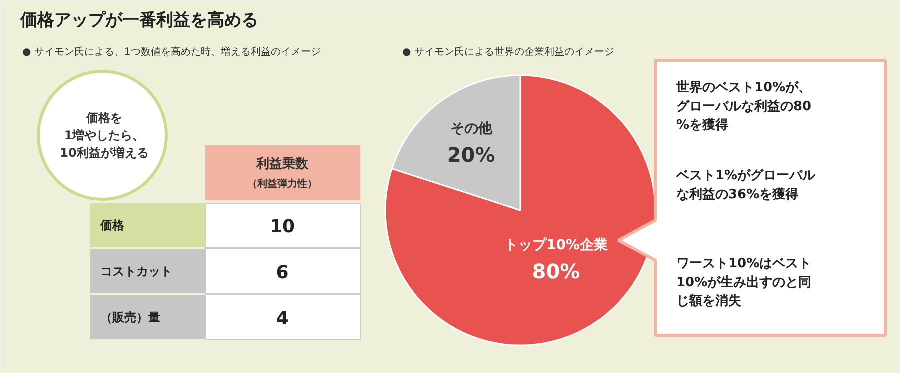 The height and width of the screenshot is (373, 900). Describe the element at coordinates (130, 317) in the screenshot. I see `category-label: （販売）量` at that location.